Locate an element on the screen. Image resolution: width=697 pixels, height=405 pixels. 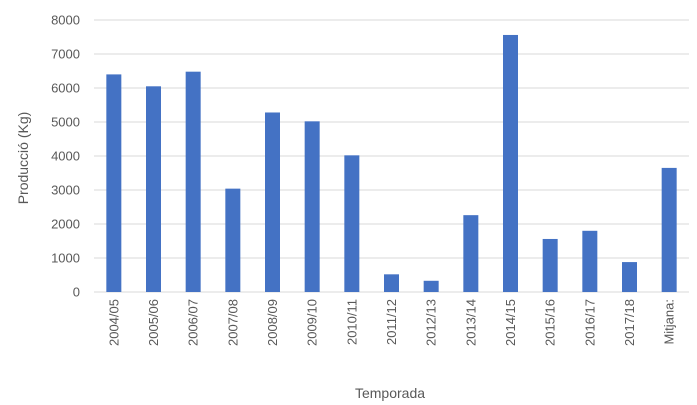
bar-2013/14 is located at coordinates (471, 253).